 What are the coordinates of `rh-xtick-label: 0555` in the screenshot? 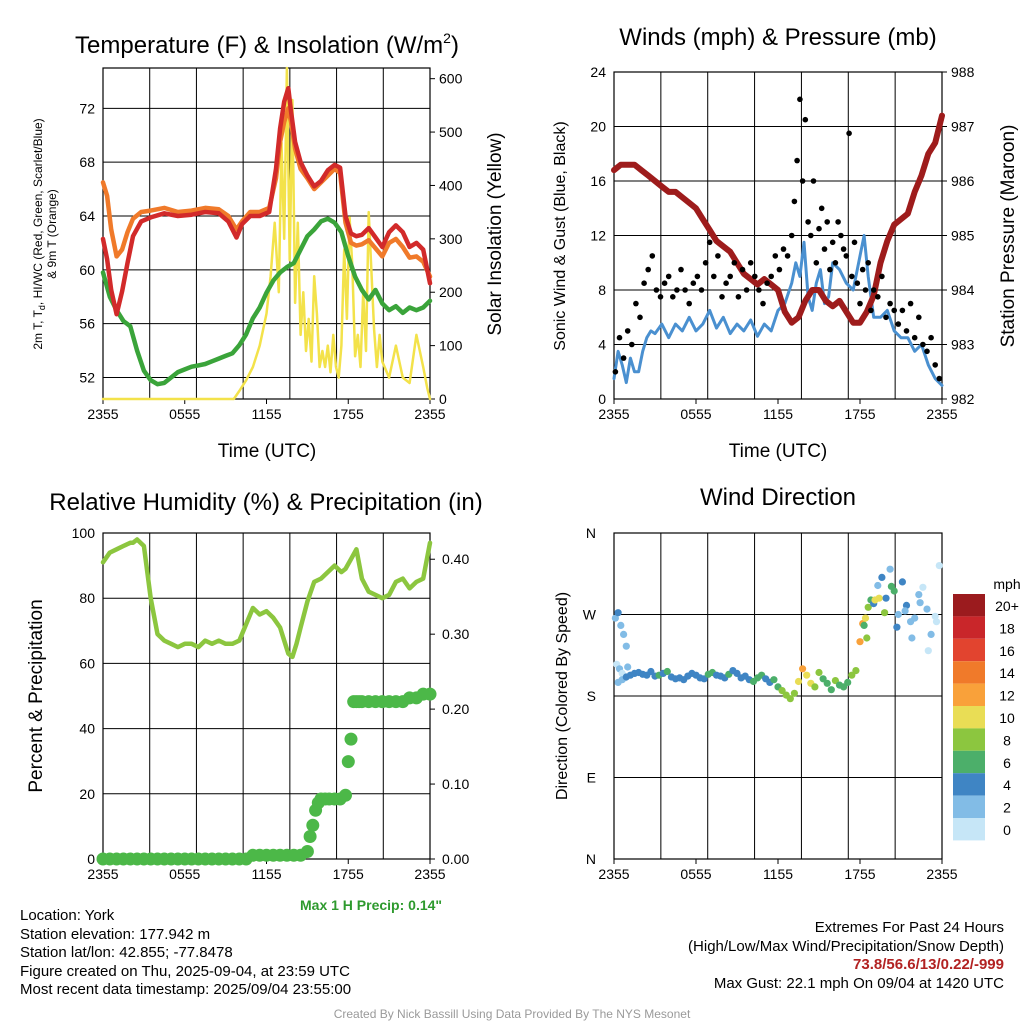 It's located at (184, 874).